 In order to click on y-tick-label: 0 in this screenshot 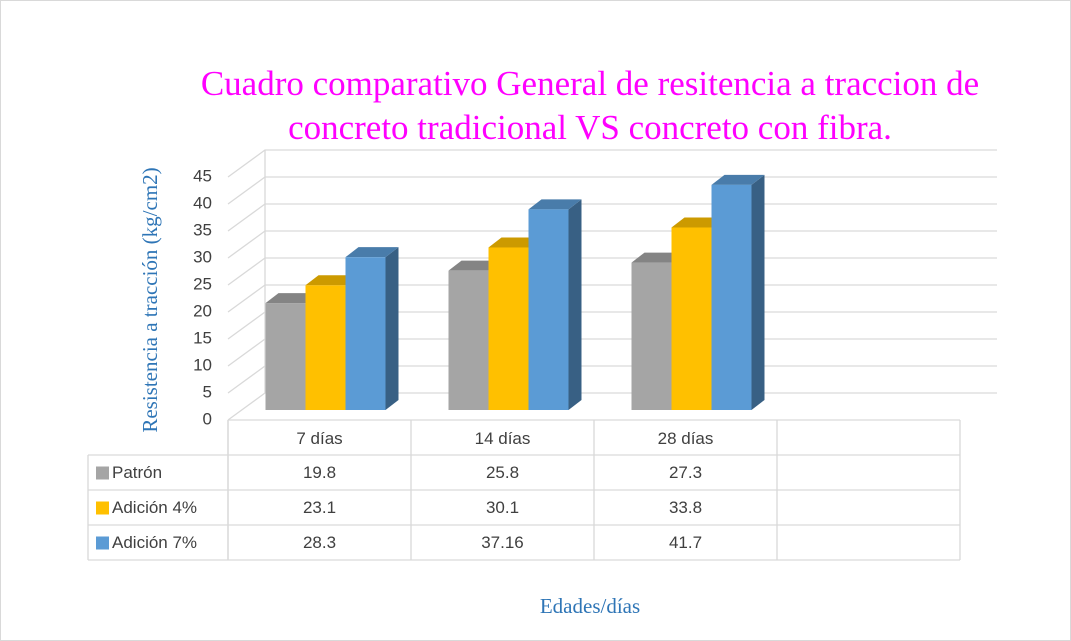, I will do `click(207, 418)`.